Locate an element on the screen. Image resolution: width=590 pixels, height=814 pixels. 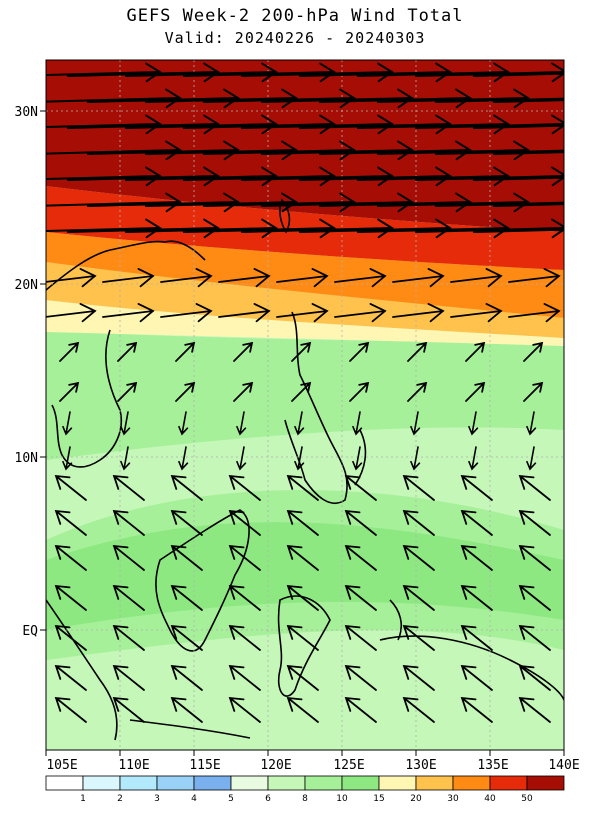
lon-label-125e: 125E is located at coordinates (348, 765).